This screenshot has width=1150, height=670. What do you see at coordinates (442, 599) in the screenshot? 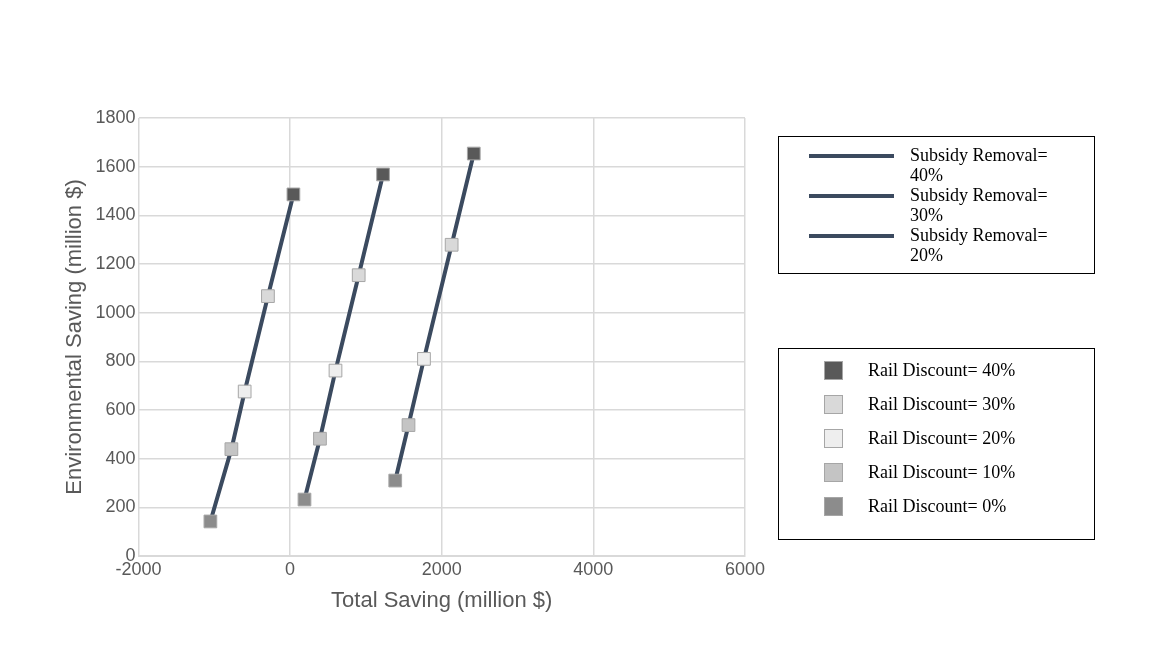
I see `x-axis-title: Total Saving (million $)` at bounding box center [442, 599].